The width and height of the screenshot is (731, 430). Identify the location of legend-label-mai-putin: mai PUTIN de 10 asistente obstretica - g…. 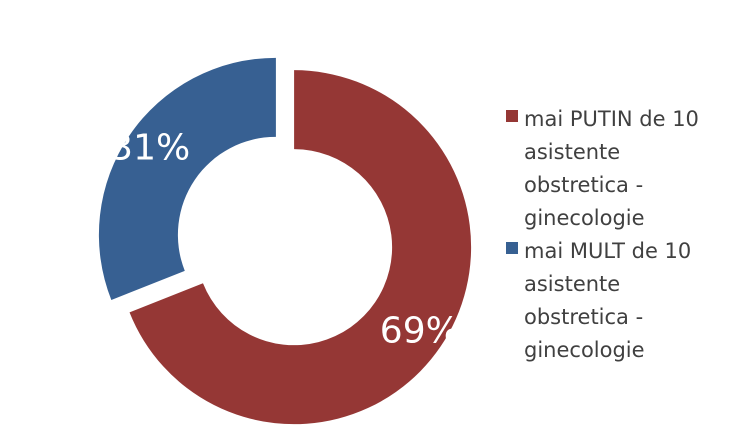
(611, 168).